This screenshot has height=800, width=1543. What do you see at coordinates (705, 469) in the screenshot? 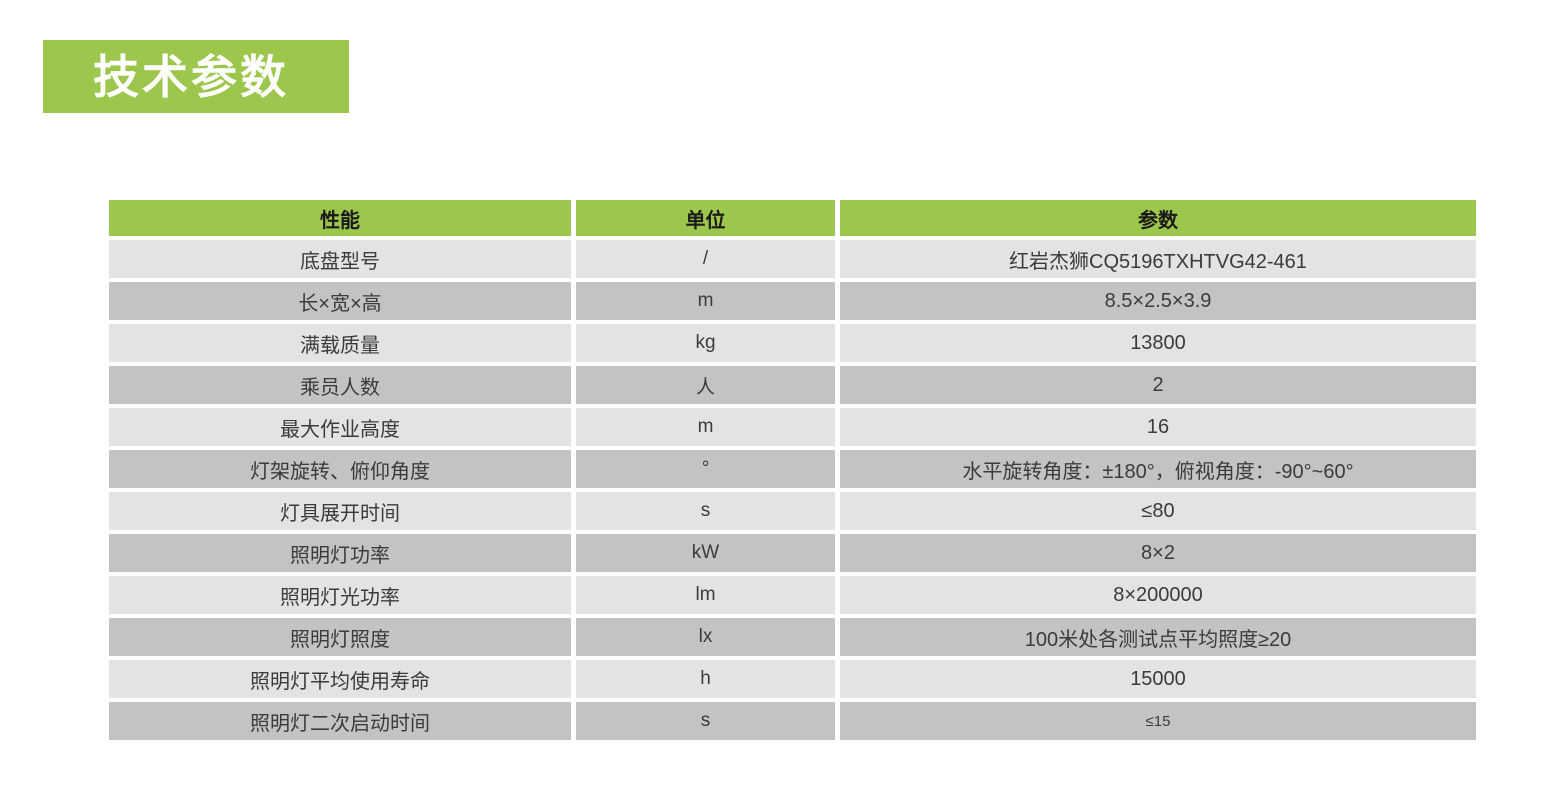
I see `cell-unit: °` at bounding box center [705, 469].